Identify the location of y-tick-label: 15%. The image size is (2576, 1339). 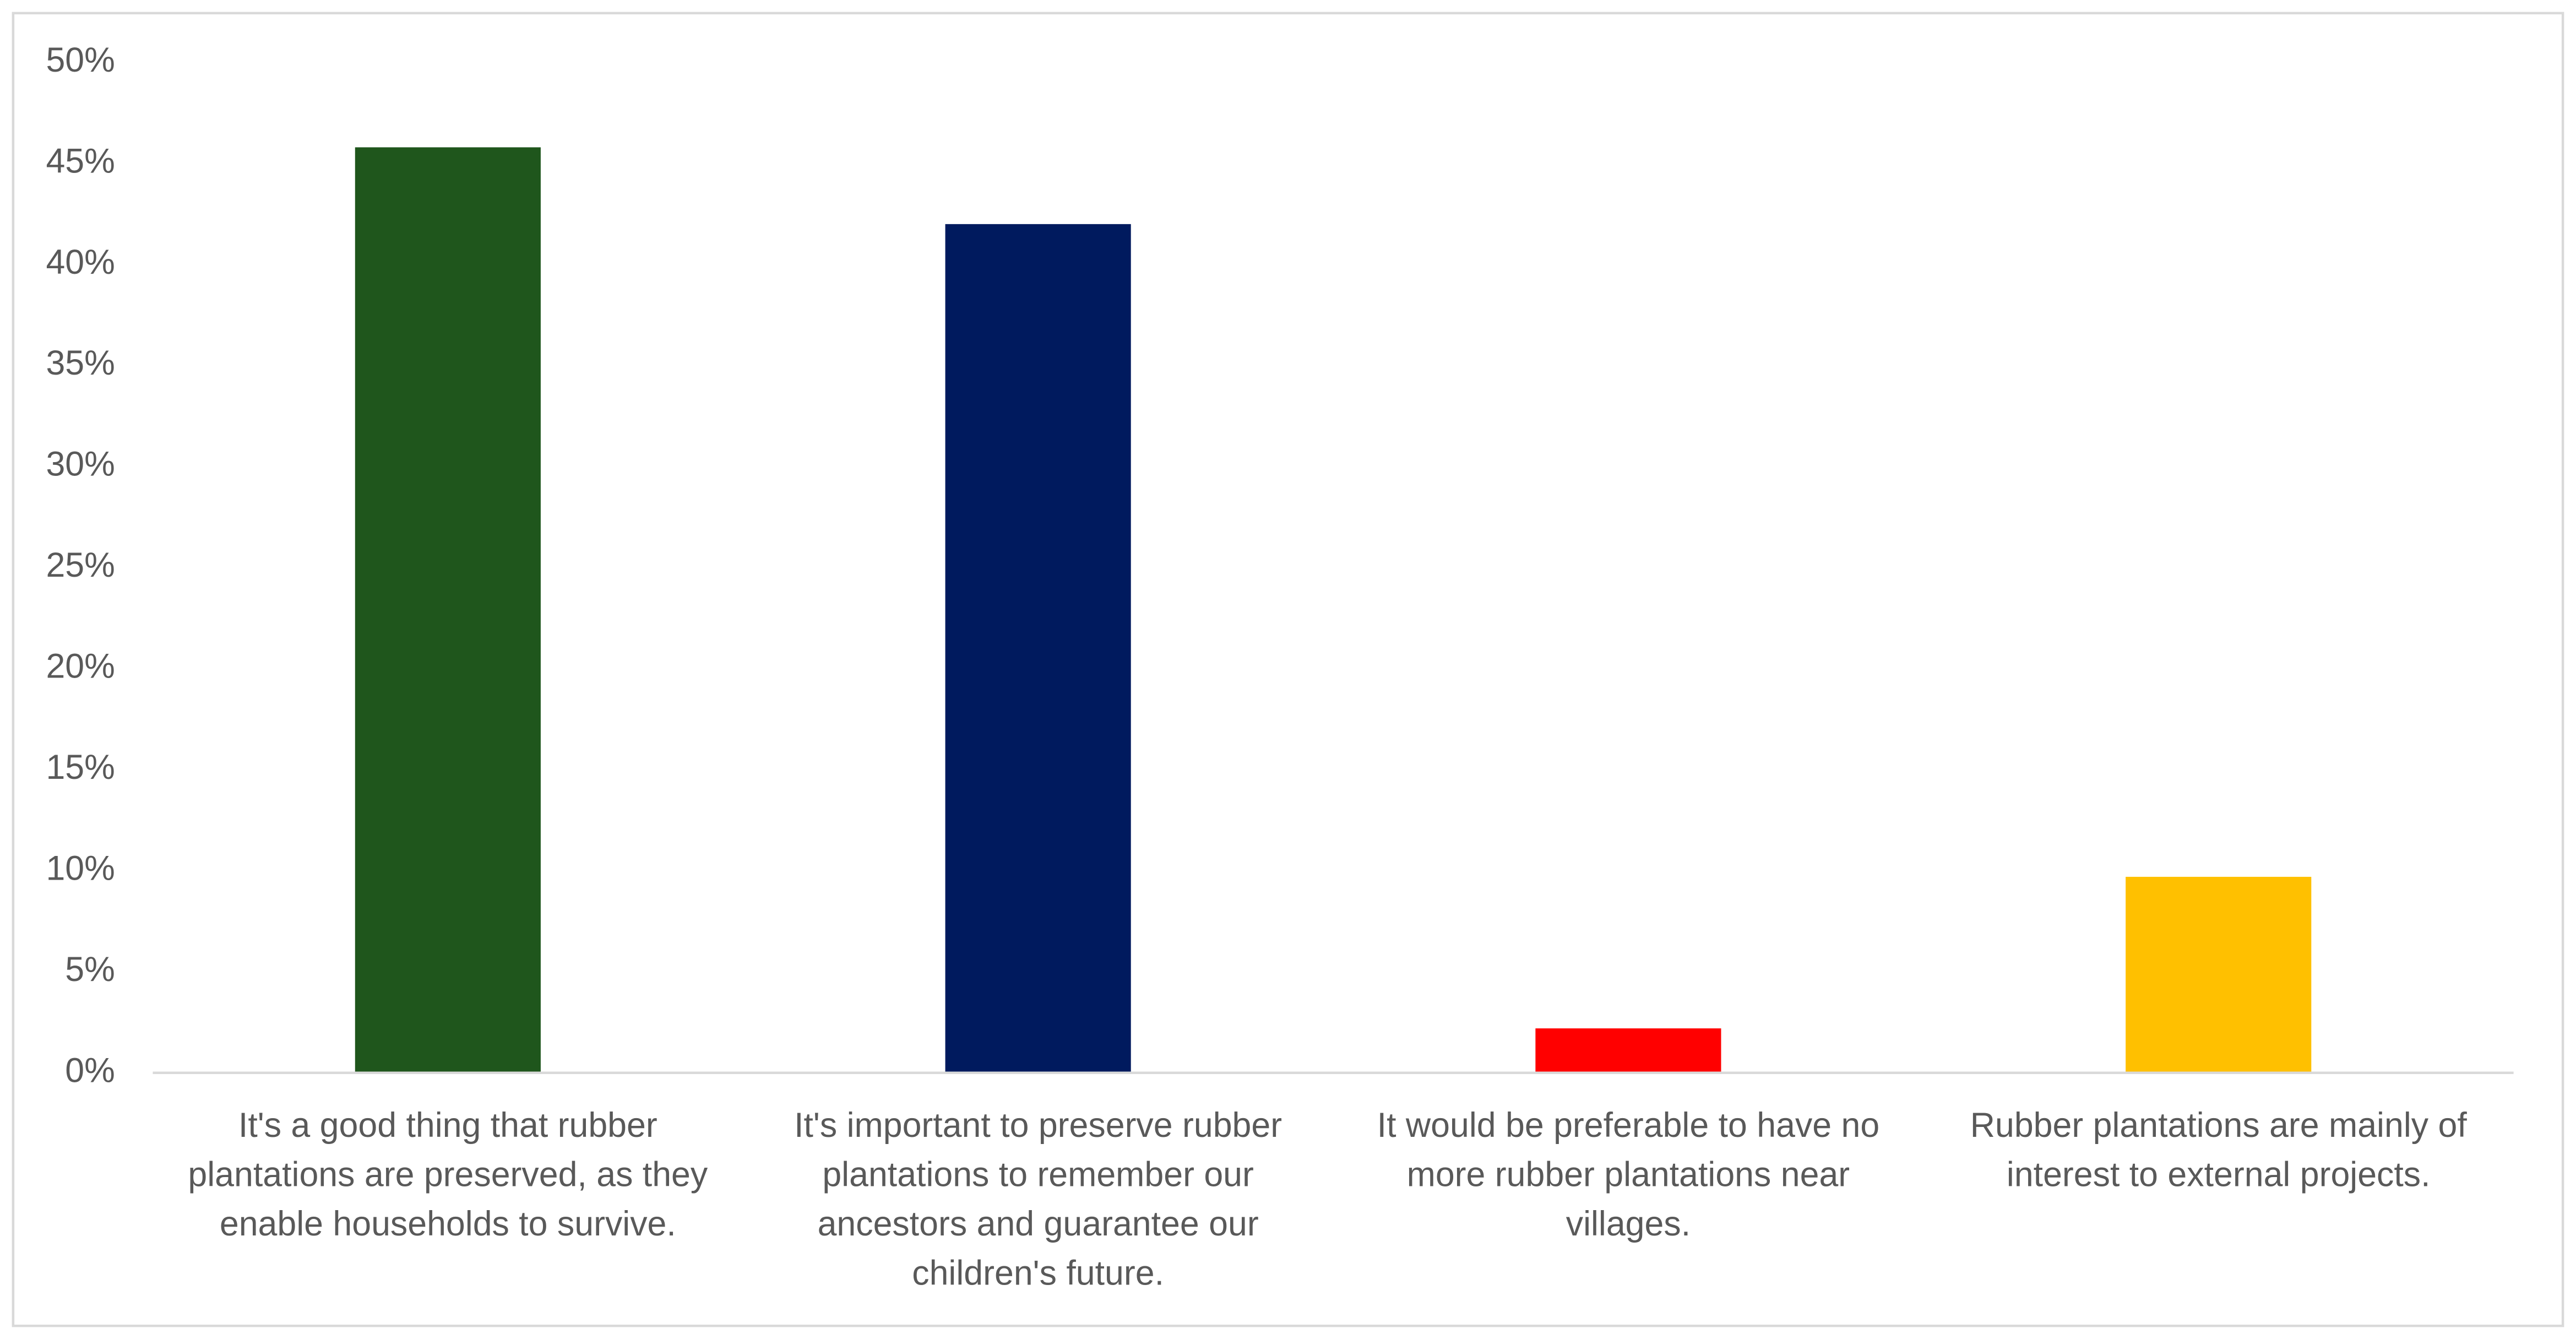
(80, 767).